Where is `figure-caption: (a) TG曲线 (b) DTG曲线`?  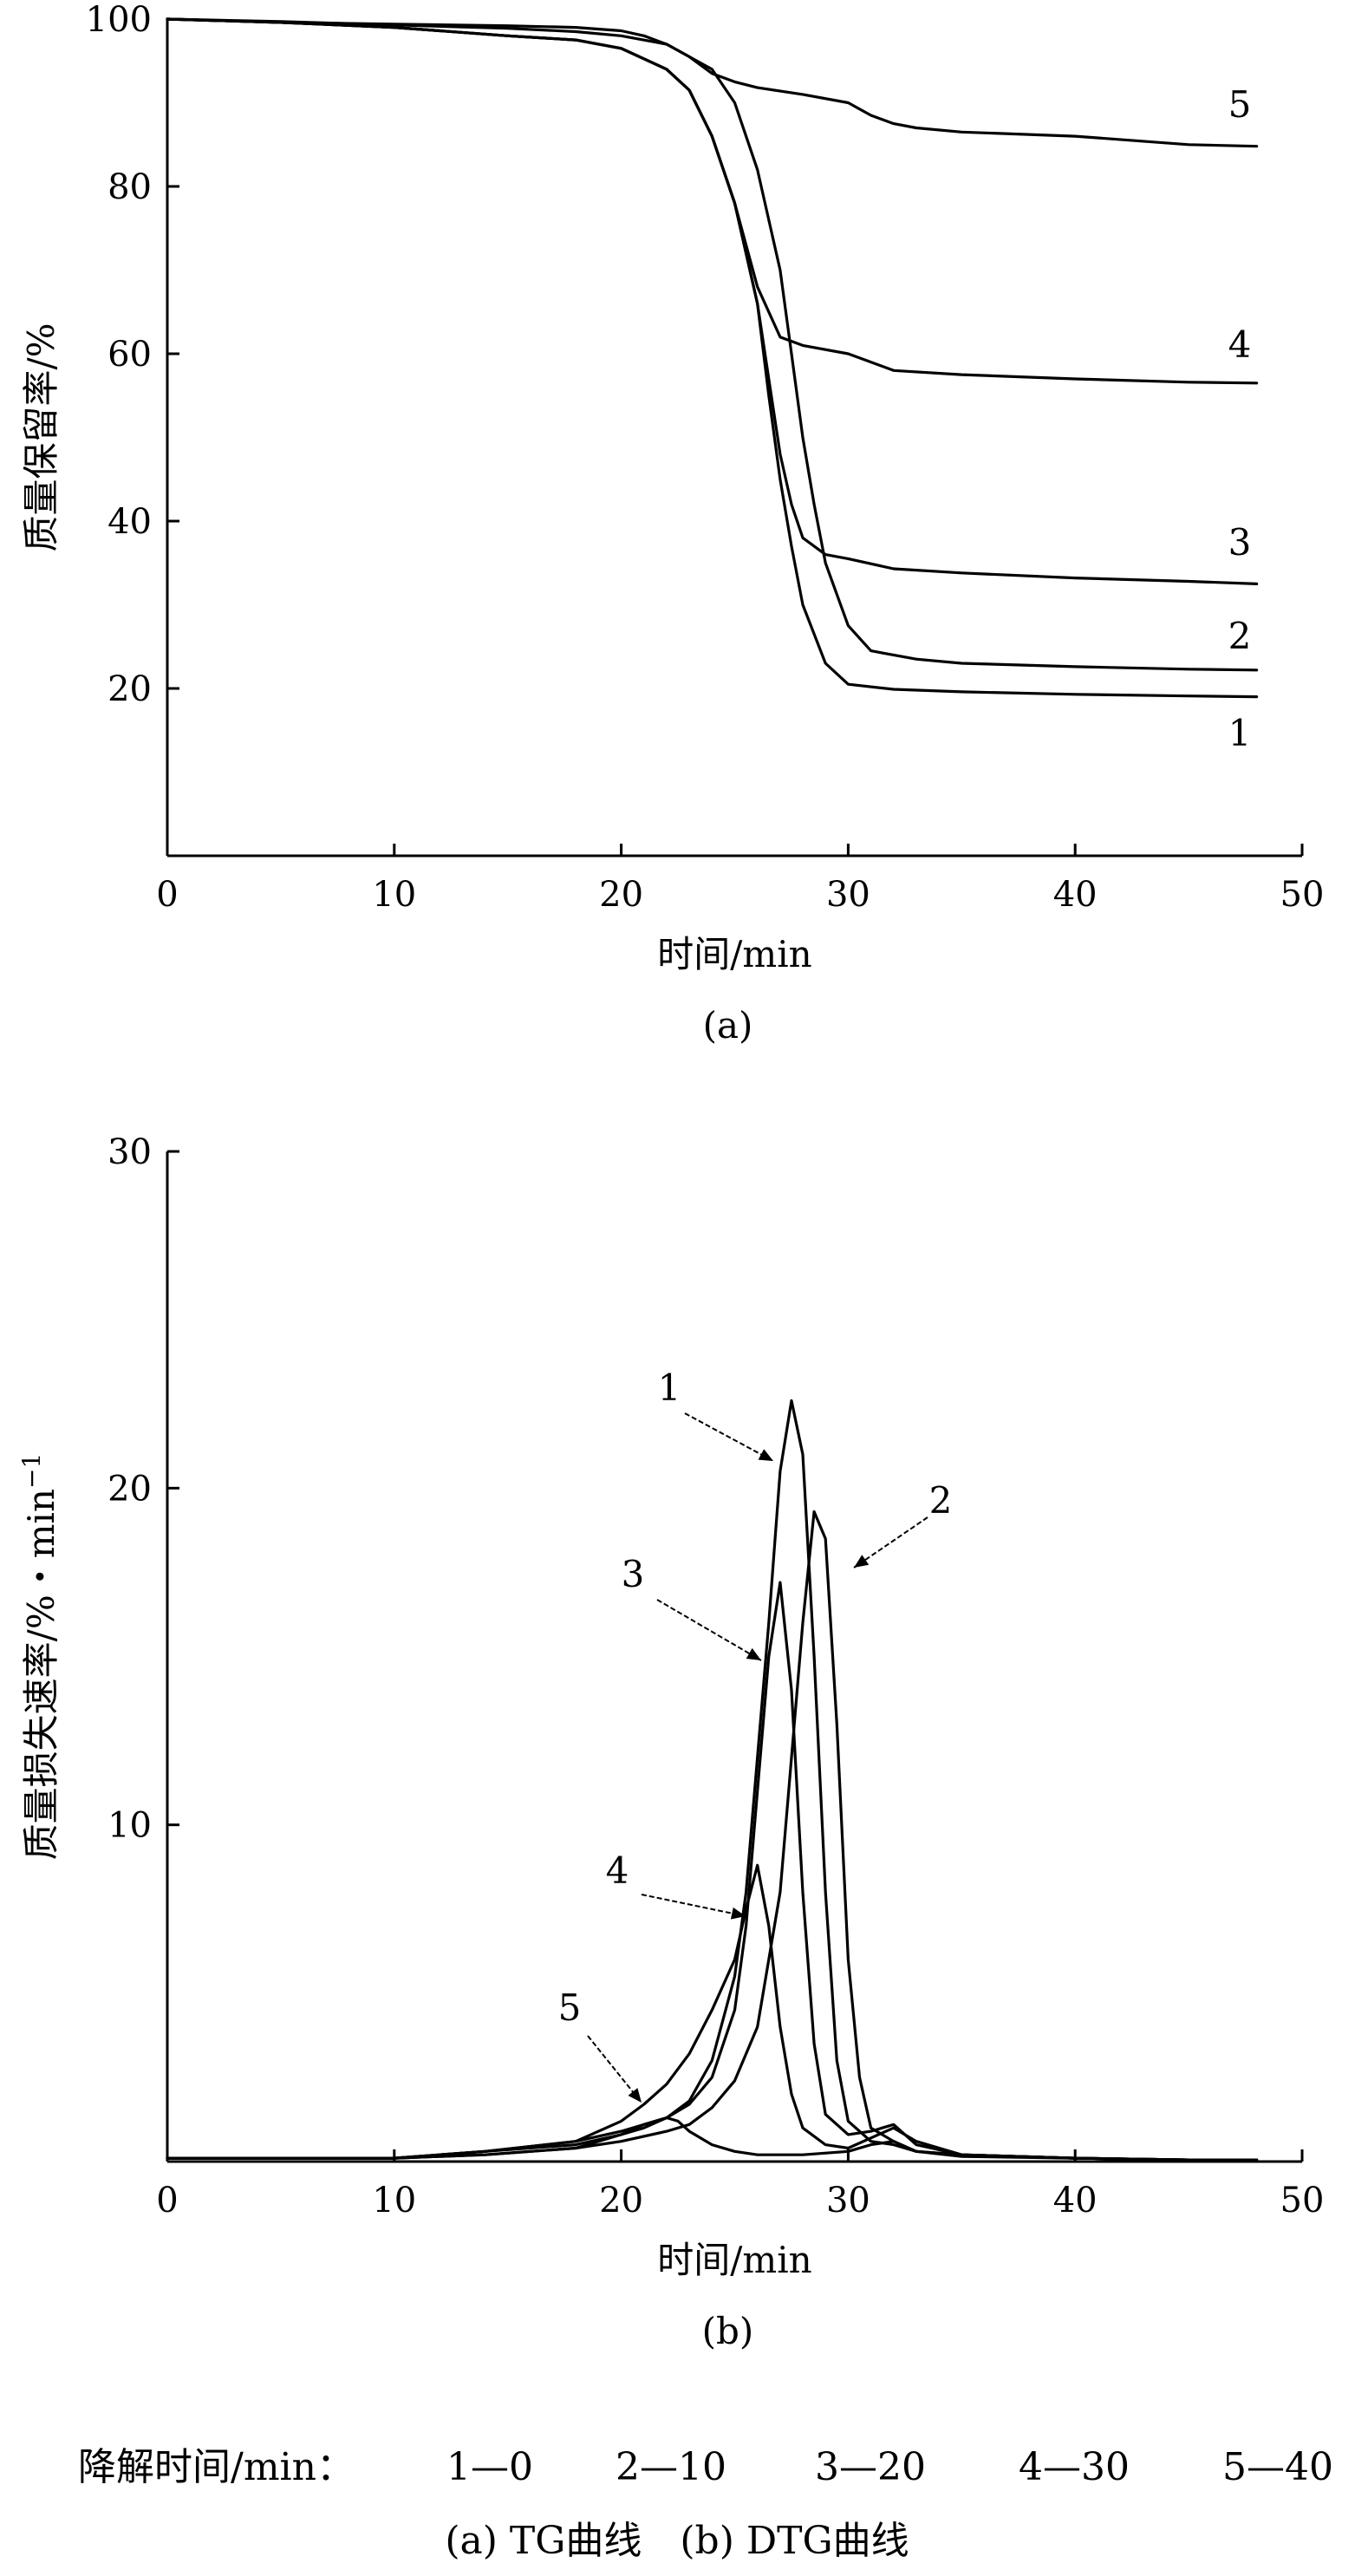
figure-caption: (a) TG曲线 (b) DTG曲线 is located at coordinates (677, 2541).